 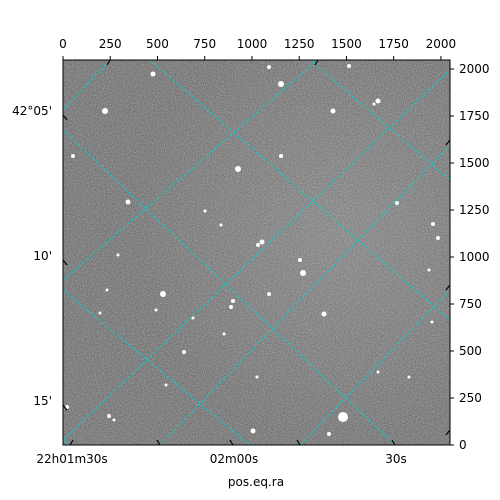 What do you see at coordinates (204, 44) in the screenshot?
I see `x-tick-label-3: 750` at bounding box center [204, 44].